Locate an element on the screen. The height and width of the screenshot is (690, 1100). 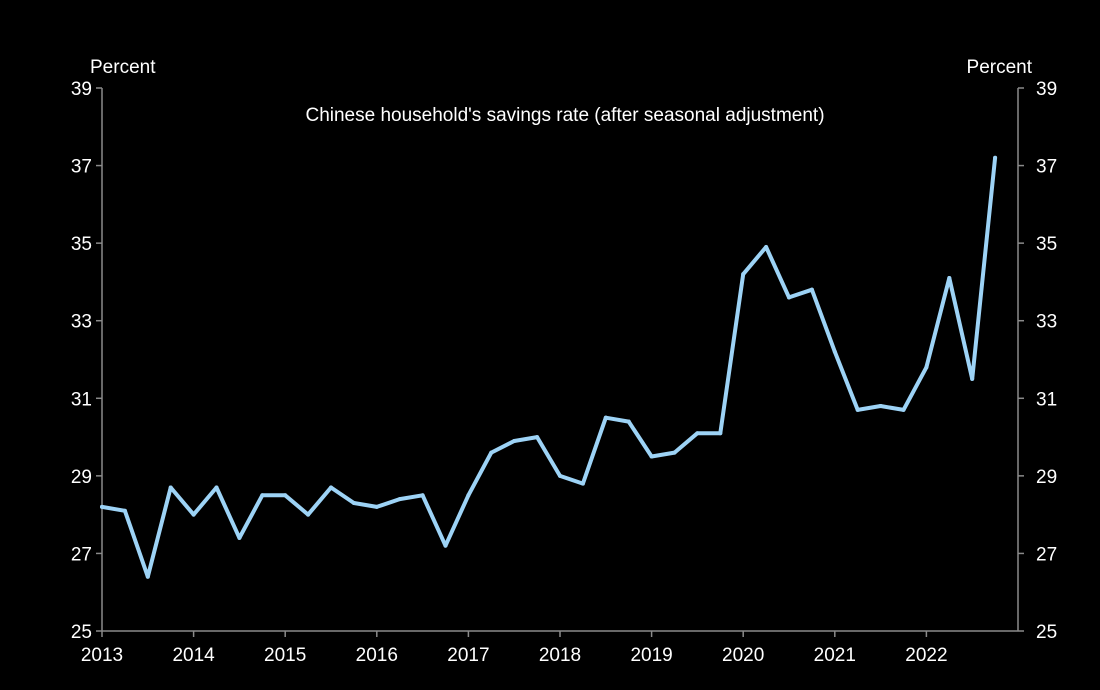
right-axis-unit-label: Percent is located at coordinates (1000, 67).